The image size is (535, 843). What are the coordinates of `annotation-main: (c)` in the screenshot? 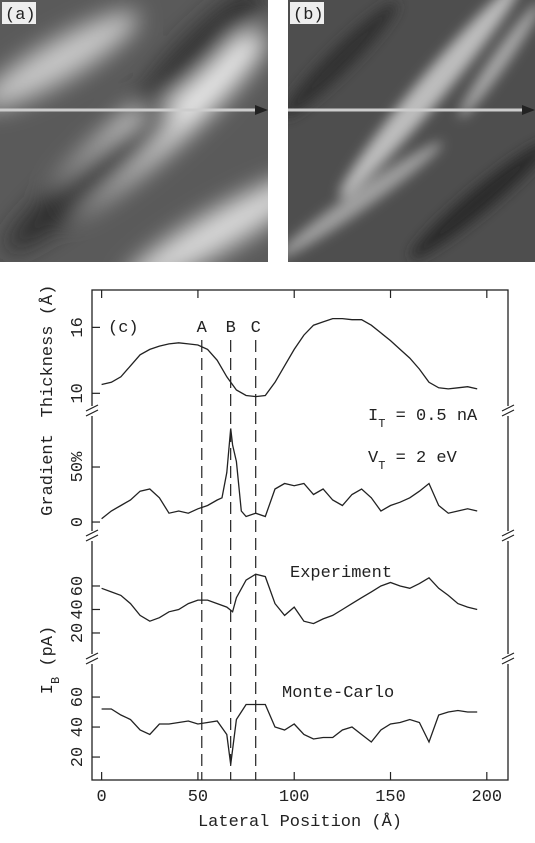 It's located at (123, 328).